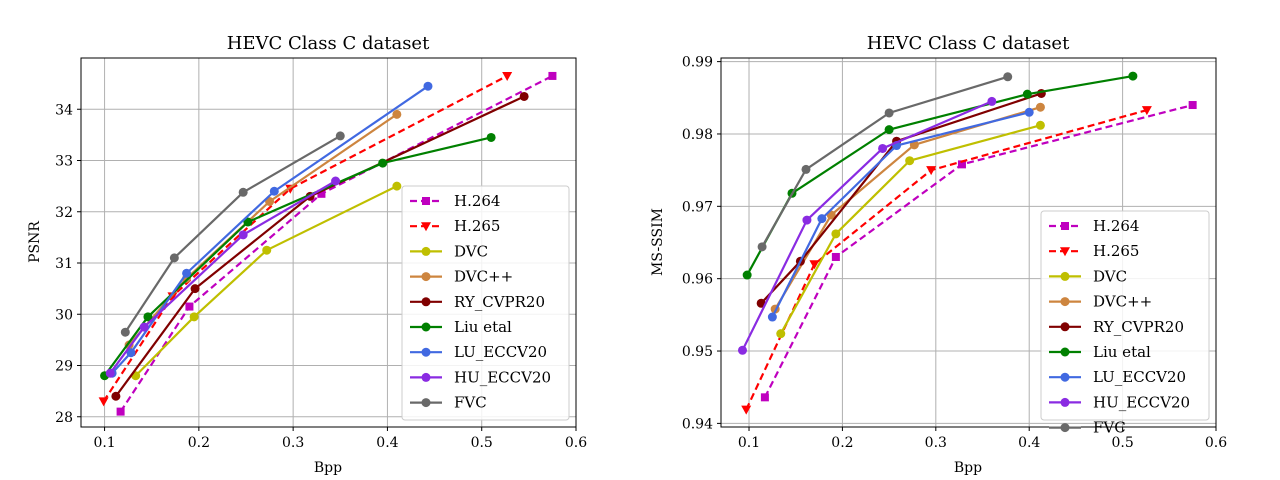 The width and height of the screenshot is (1280, 480). I want to click on y-tick-label: 30, so click(64, 315).